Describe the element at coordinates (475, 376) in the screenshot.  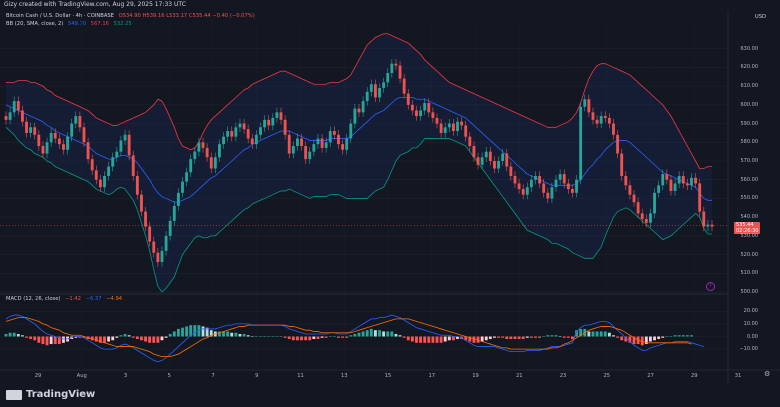
I see `time-tick-label: 19` at that location.